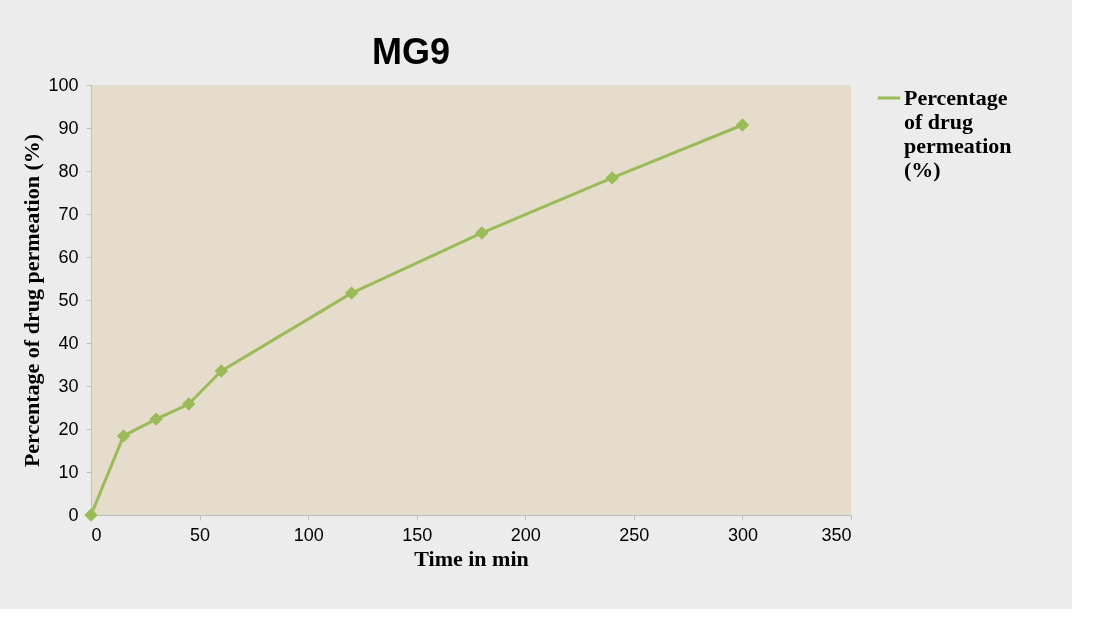  What do you see at coordinates (411, 51) in the screenshot?
I see `chart-title: MG9` at bounding box center [411, 51].